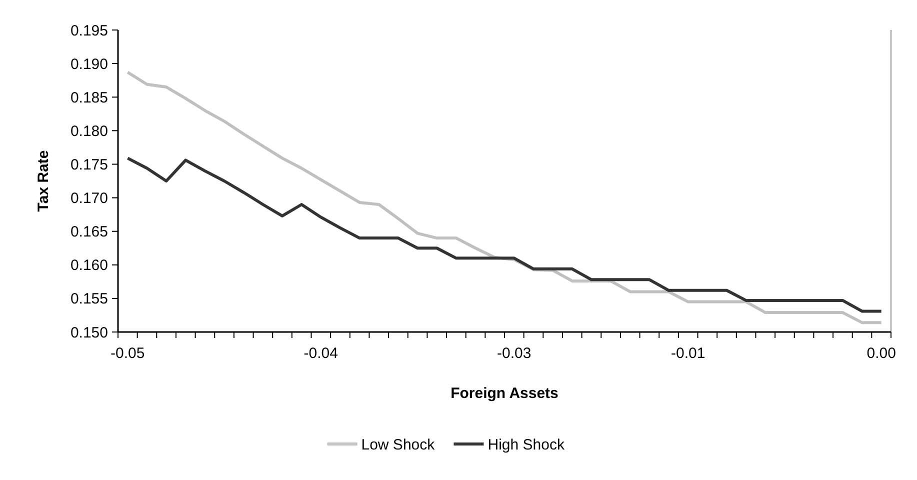  I want to click on x-tick-label: -0.01, so click(688, 353).